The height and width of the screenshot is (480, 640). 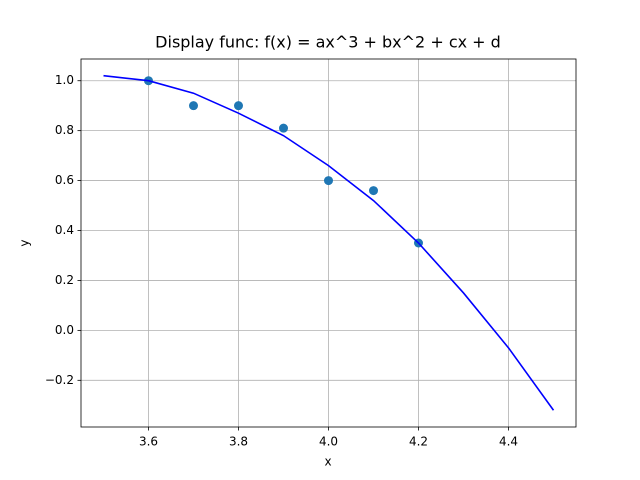 What do you see at coordinates (25, 242) in the screenshot?
I see `y-axis-label: y` at bounding box center [25, 242].